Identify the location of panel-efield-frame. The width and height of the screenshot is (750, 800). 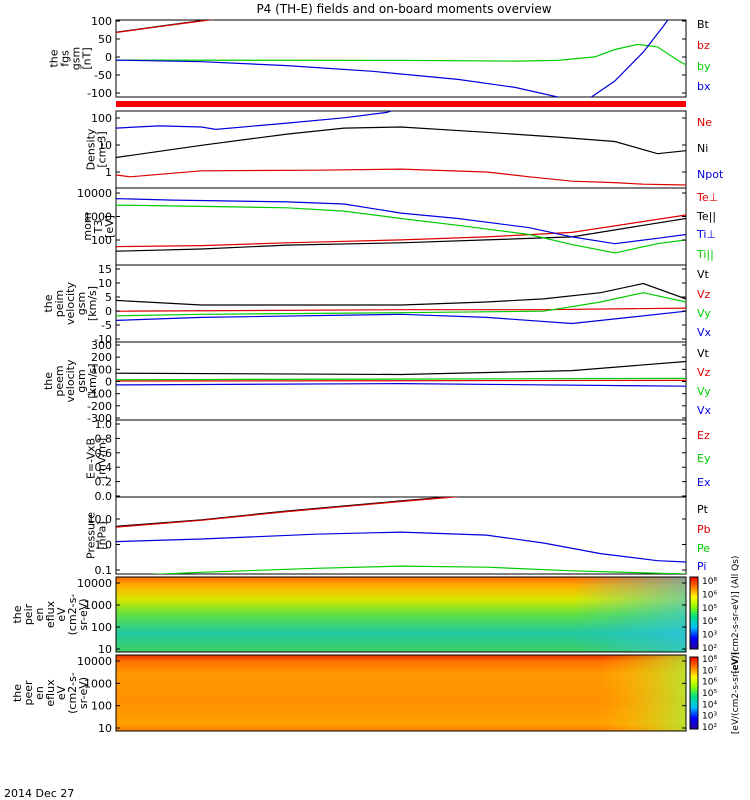
(401, 458).